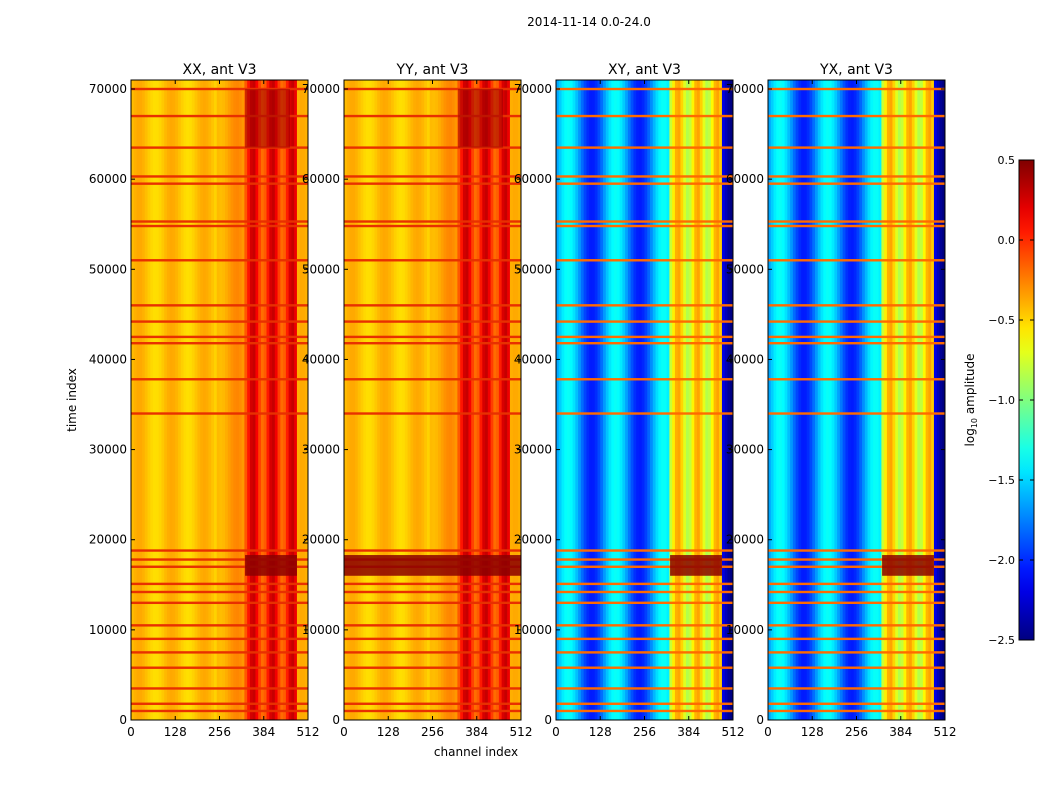 This screenshot has height=800, width=1050. I want to click on colorbar-tick-label: −2.0, so click(1001, 560).